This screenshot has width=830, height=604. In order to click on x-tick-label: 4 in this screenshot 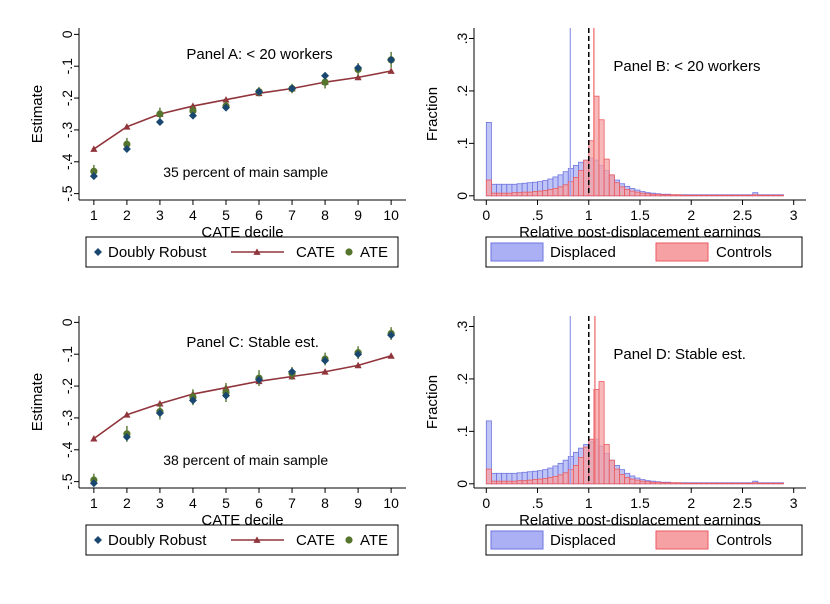, I will do `click(193, 503)`.